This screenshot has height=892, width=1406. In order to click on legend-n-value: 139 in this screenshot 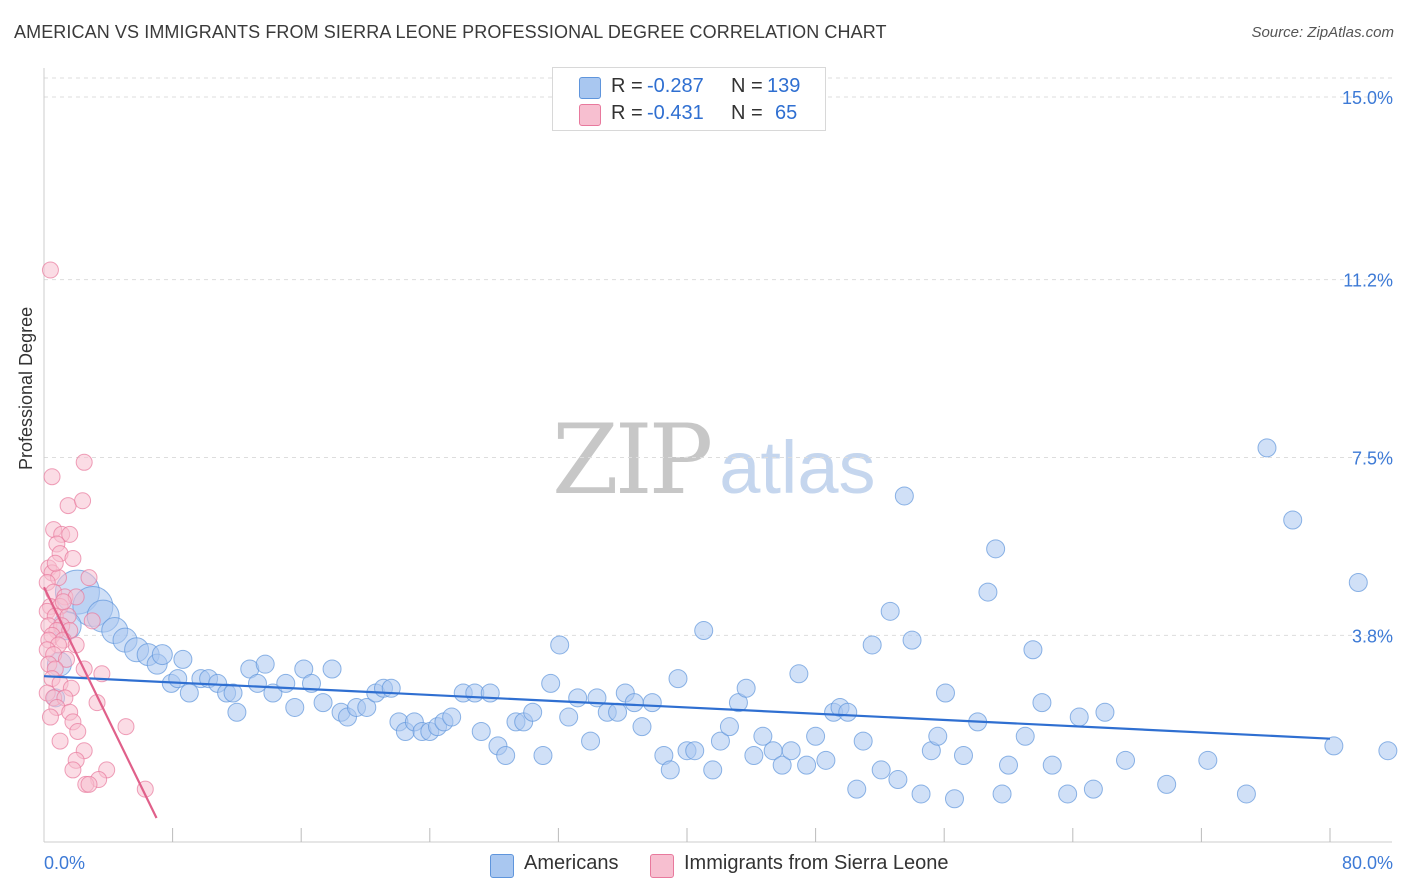, I will do `click(784, 86)`.